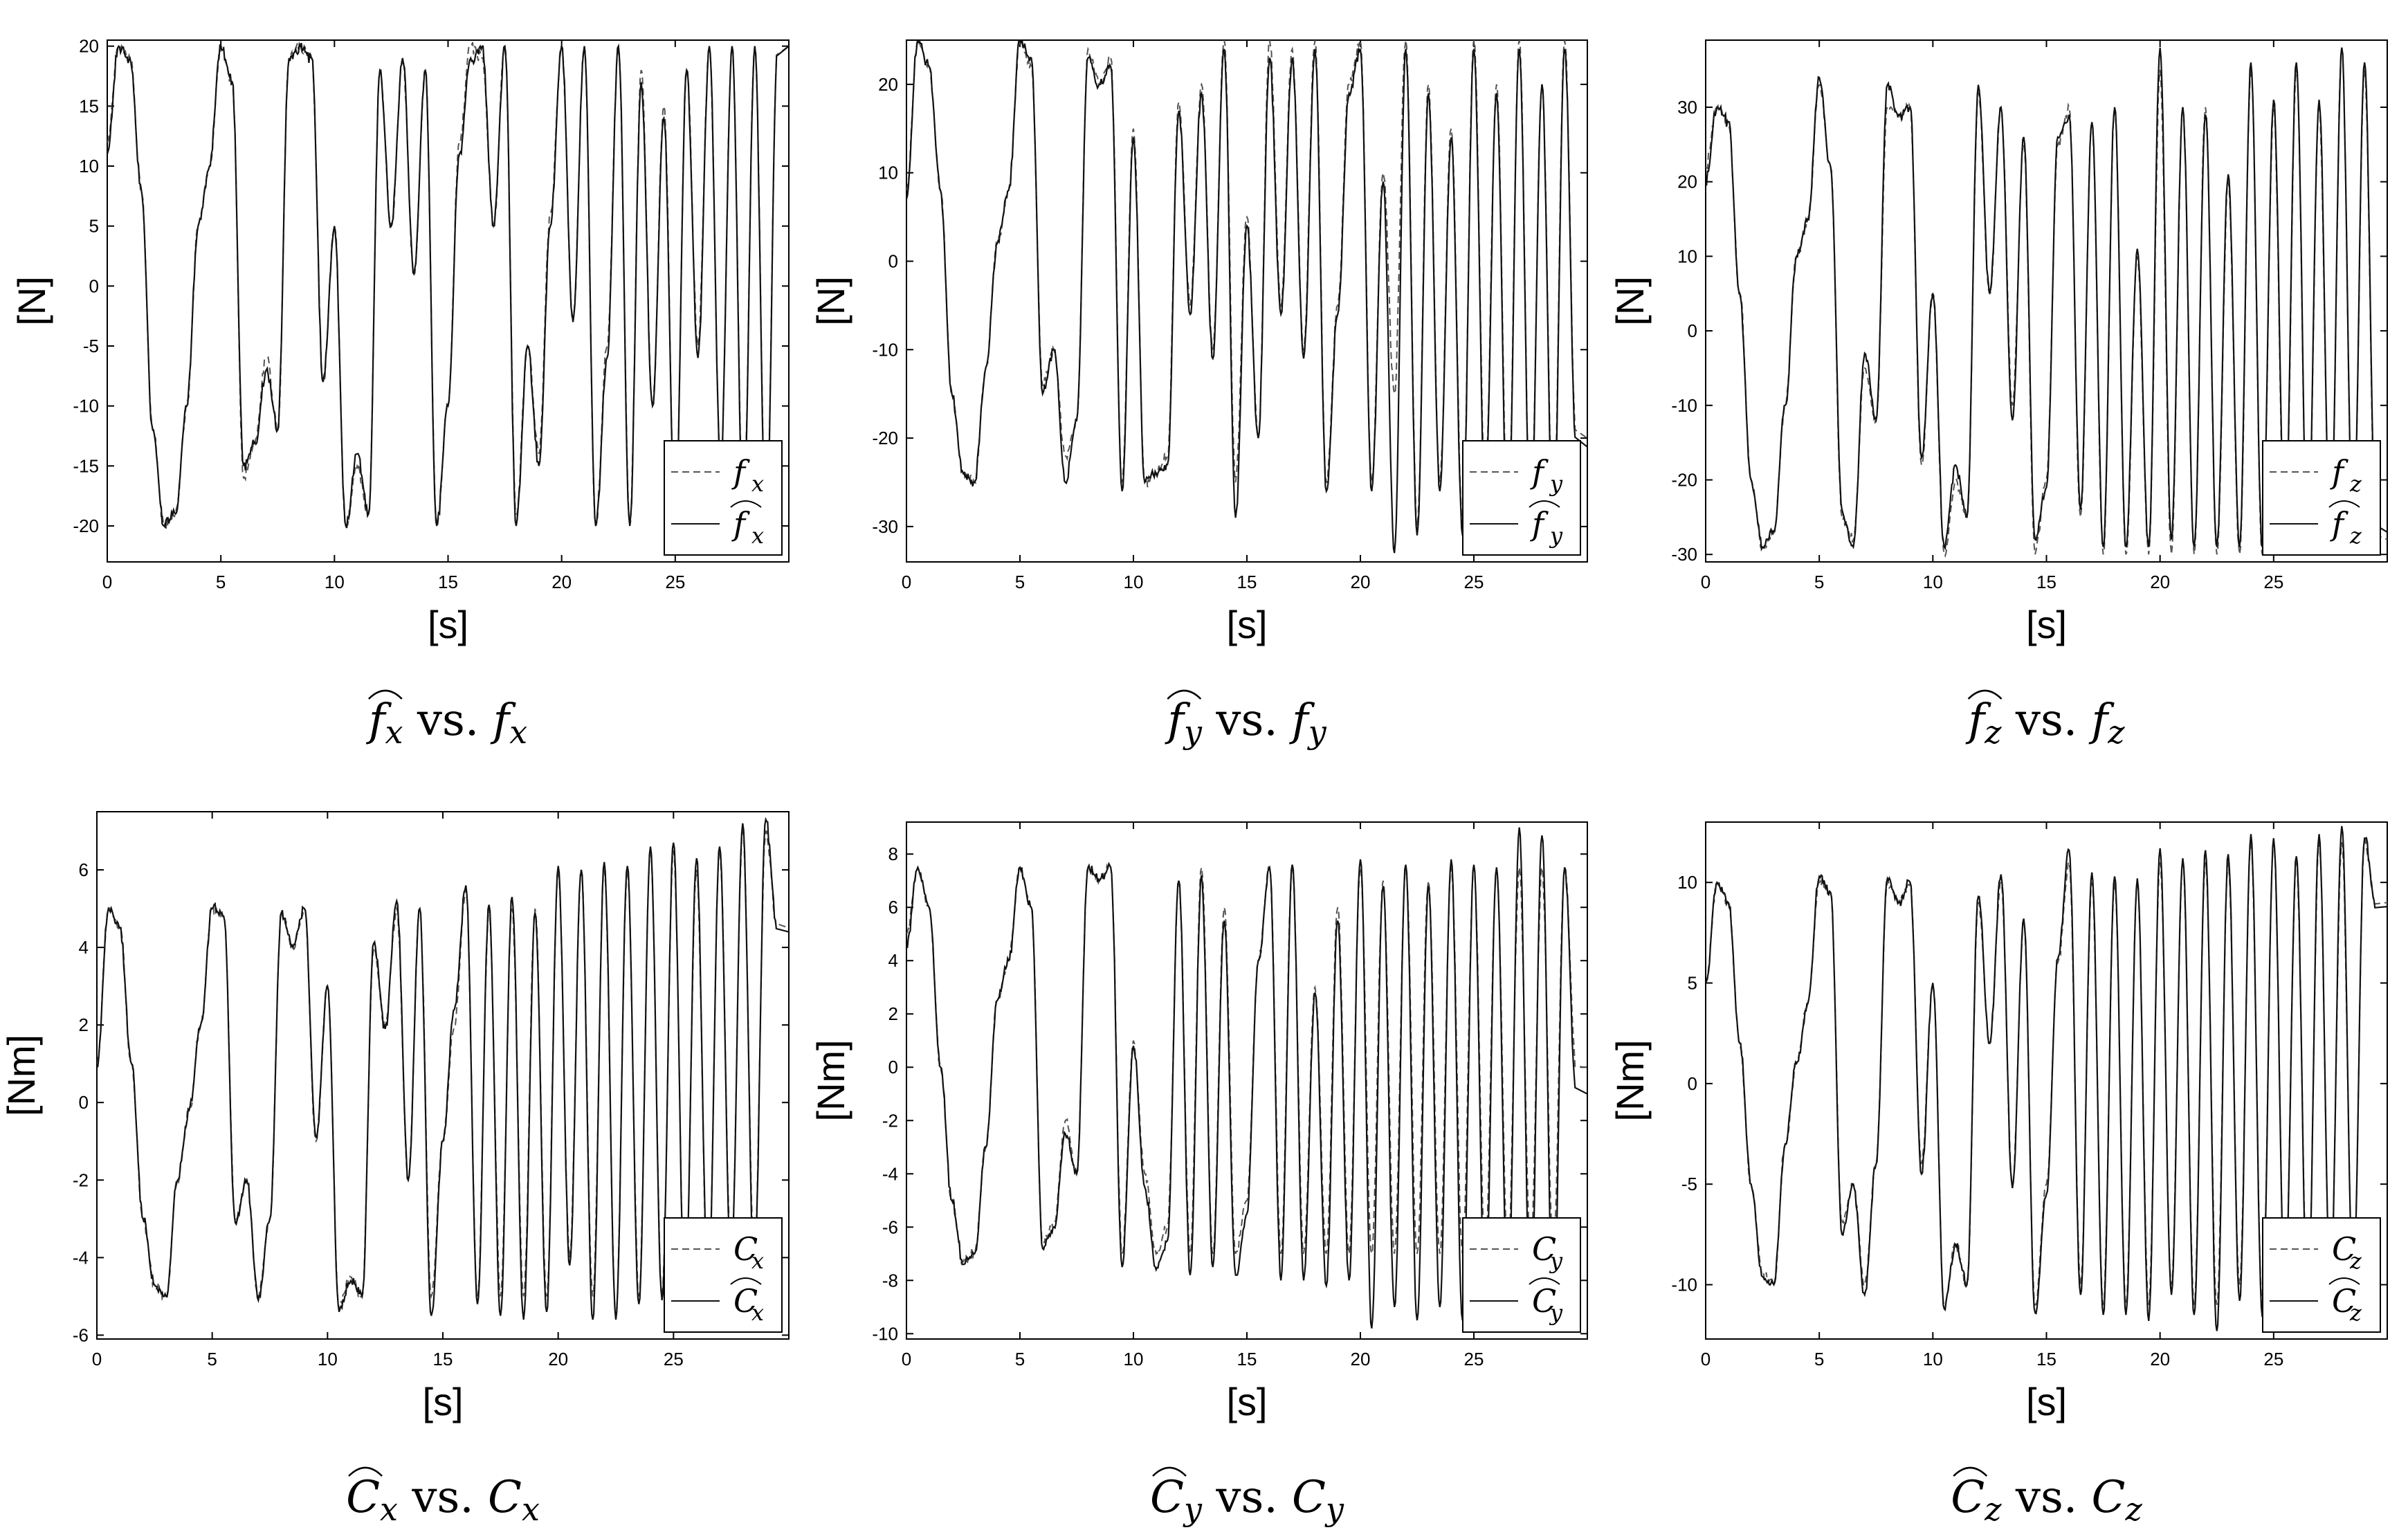 This screenshot has height=1539, width=2408. I want to click on y-tick-label: 8, so click(893, 854).